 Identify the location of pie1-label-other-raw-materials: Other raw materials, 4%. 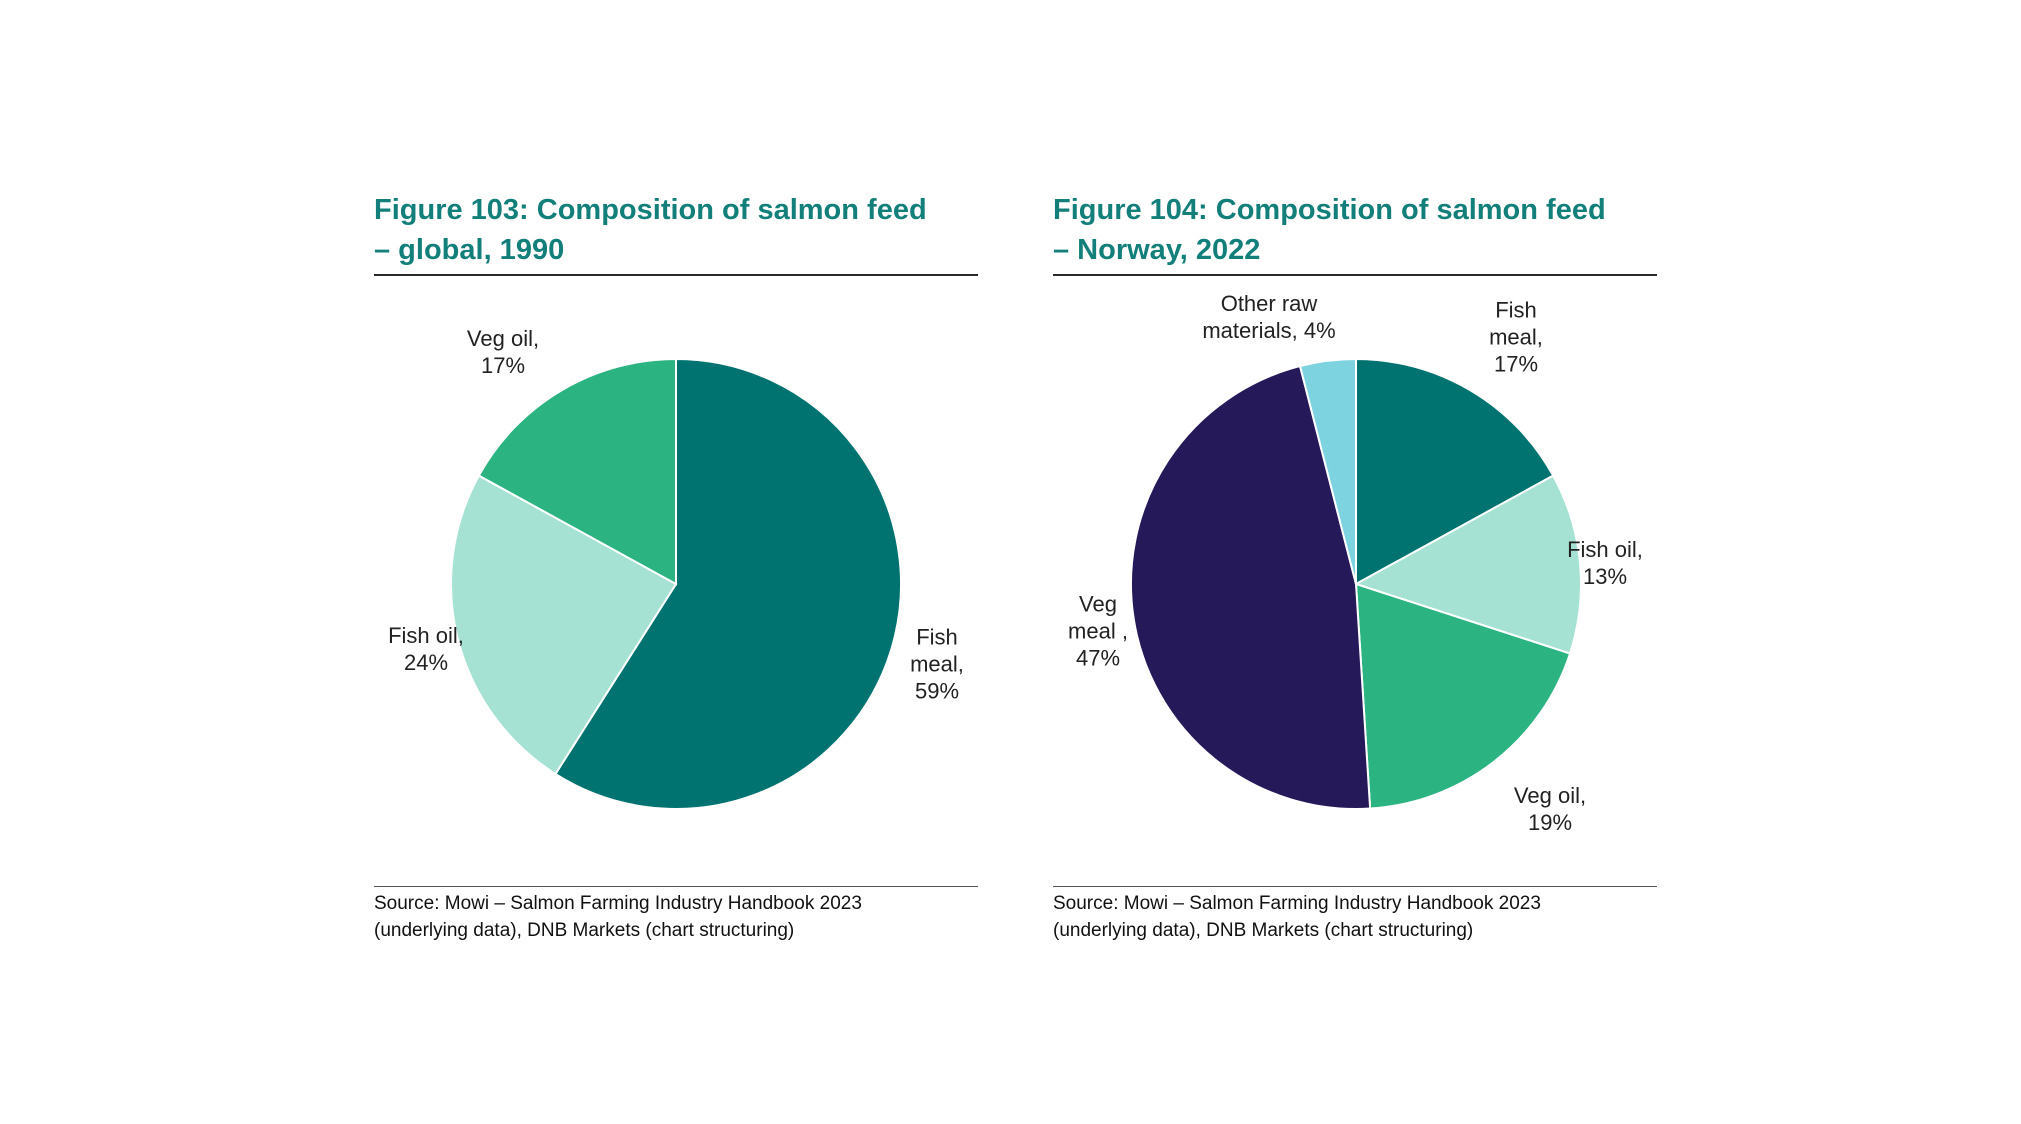
(1269, 317).